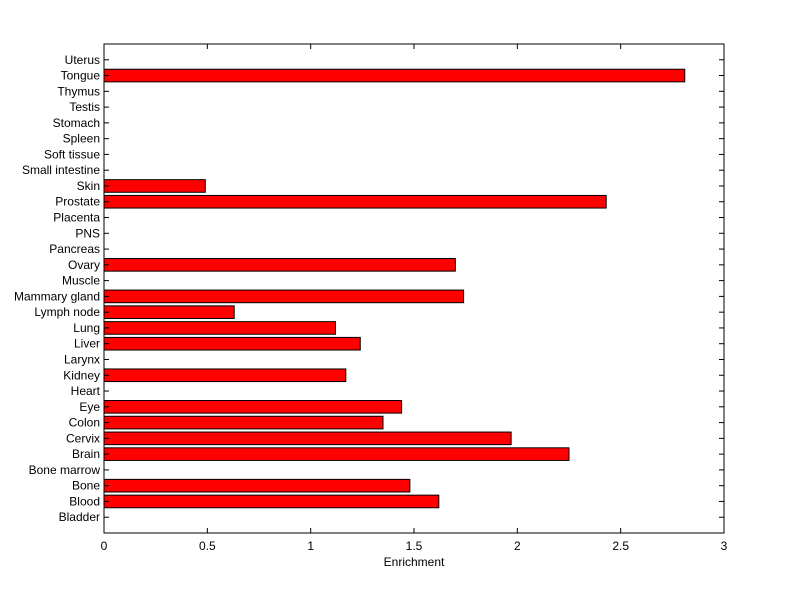  Describe the element at coordinates (86, 454) in the screenshot. I see `category-label: Brain` at that location.